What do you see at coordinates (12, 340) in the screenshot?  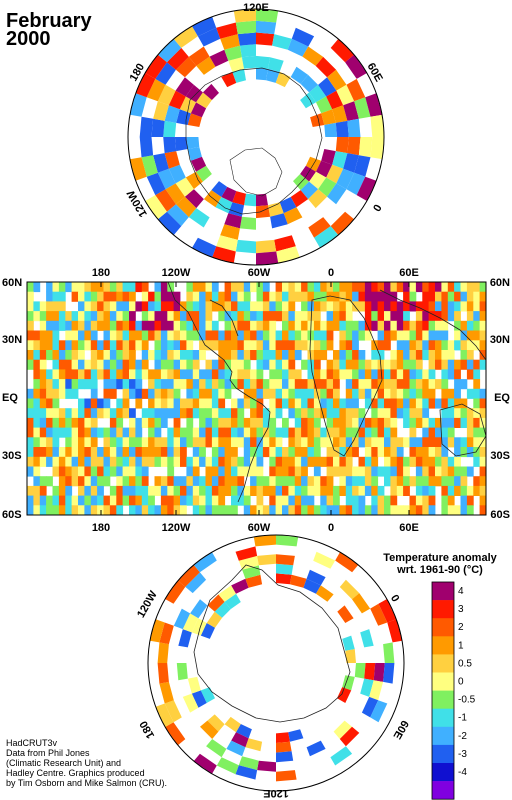 I see `lat-label-left: 30N` at bounding box center [12, 340].